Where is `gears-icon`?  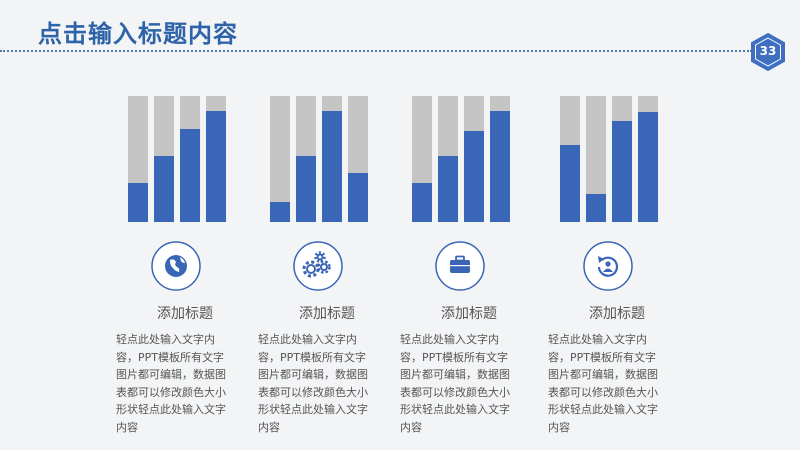
gears-icon is located at coordinates (318, 266).